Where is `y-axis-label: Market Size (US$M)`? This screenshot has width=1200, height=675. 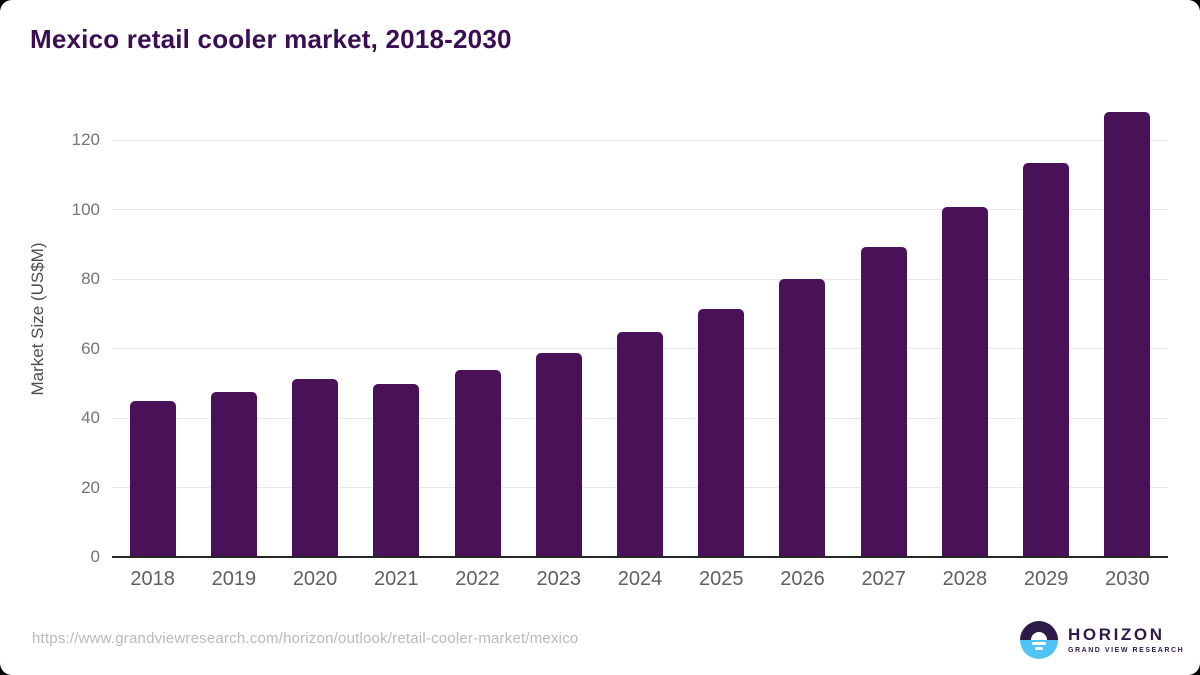
y-axis-label: Market Size (US$M) is located at coordinates (37, 319).